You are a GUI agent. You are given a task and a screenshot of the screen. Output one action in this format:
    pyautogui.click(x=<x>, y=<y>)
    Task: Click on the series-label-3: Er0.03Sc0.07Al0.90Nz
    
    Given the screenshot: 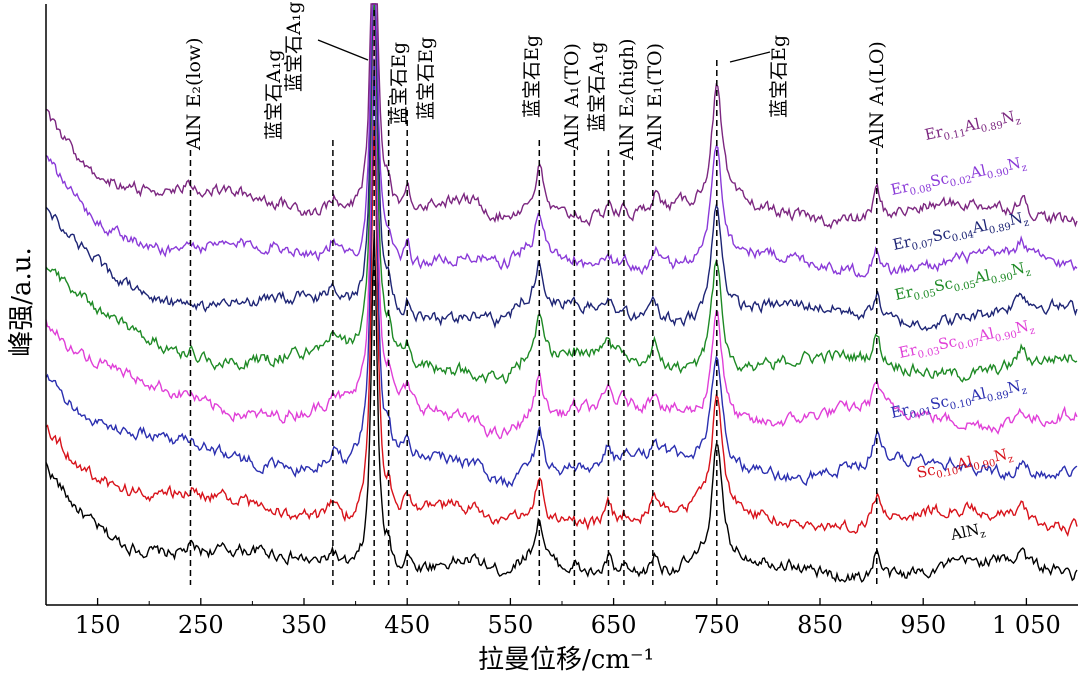 What is the action you would take?
    pyautogui.click(x=966, y=340)
    